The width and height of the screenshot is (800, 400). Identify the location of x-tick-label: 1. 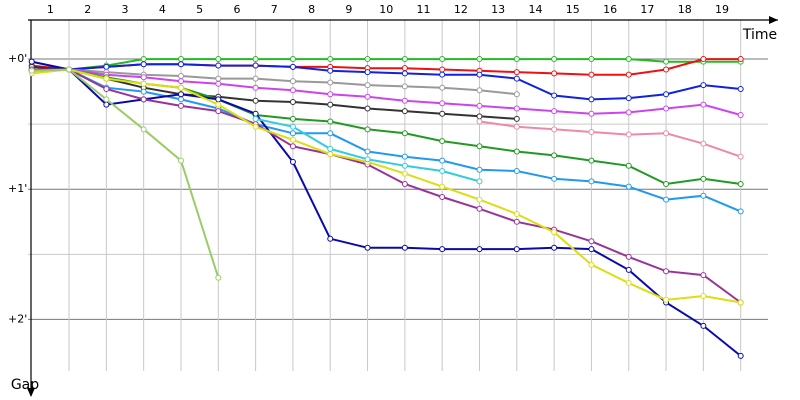
(50, 9).